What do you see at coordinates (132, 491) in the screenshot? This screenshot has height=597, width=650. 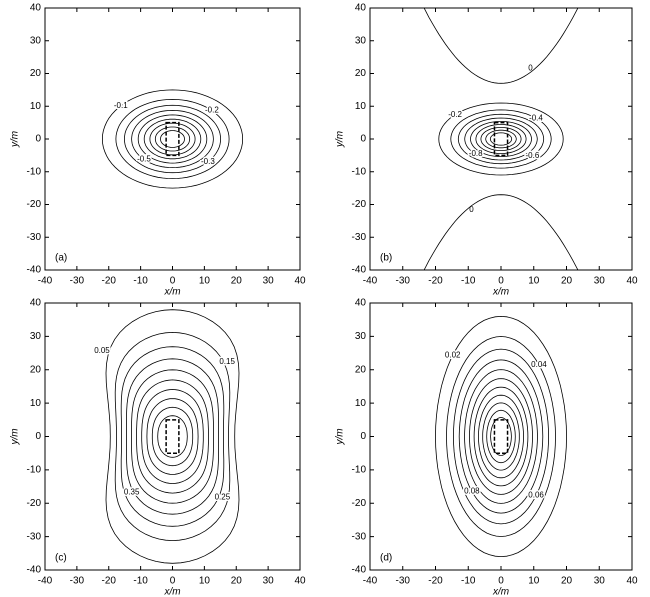 I see `contour-label: 0.35` at bounding box center [132, 491].